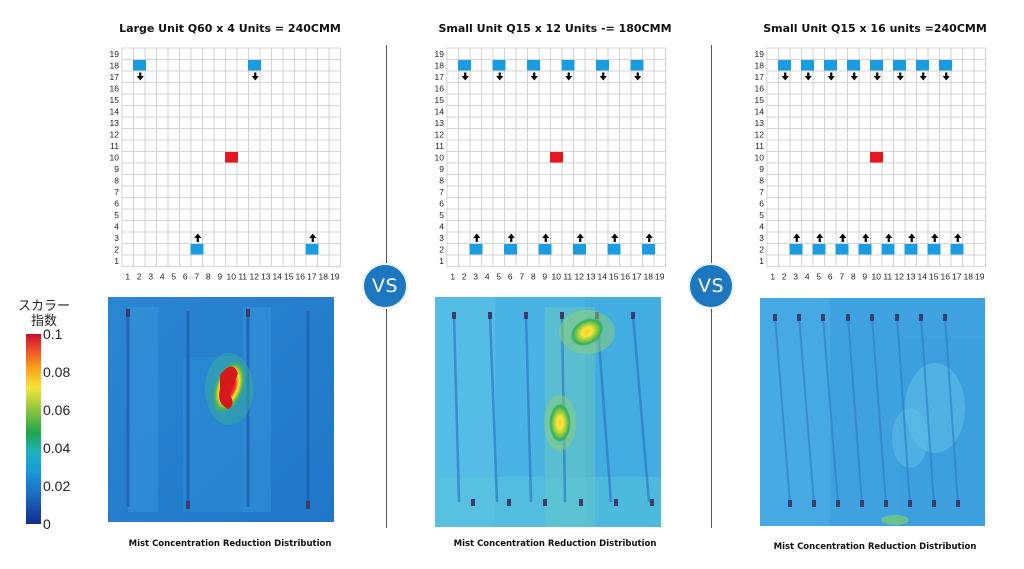  What do you see at coordinates (324, 277) in the screenshot?
I see `column-label: 18` at bounding box center [324, 277].